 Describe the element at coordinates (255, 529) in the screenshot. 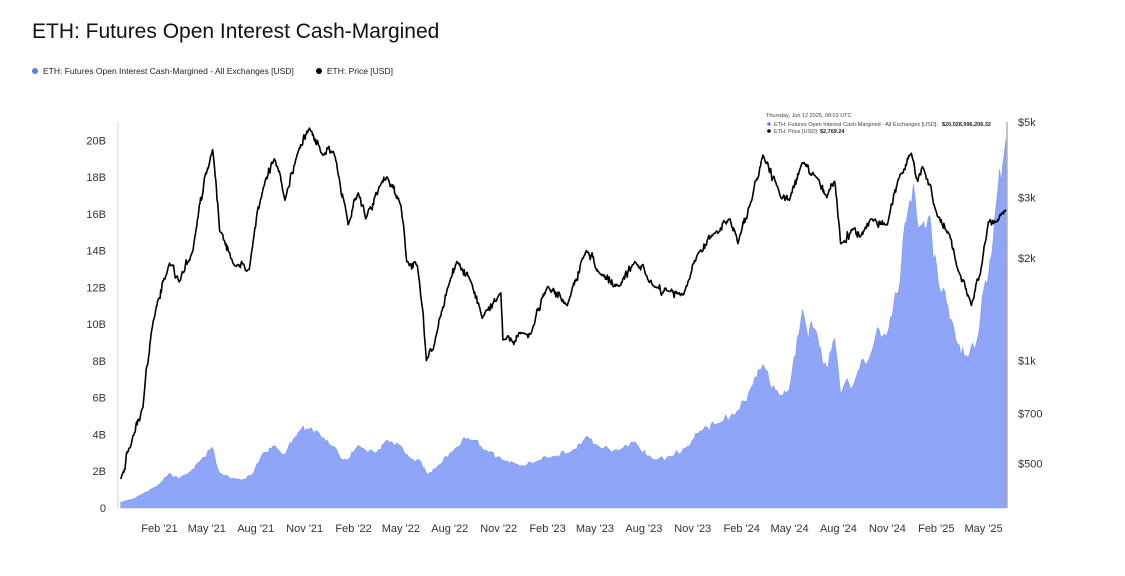

I see `x-tick-label: Aug '21` at that location.